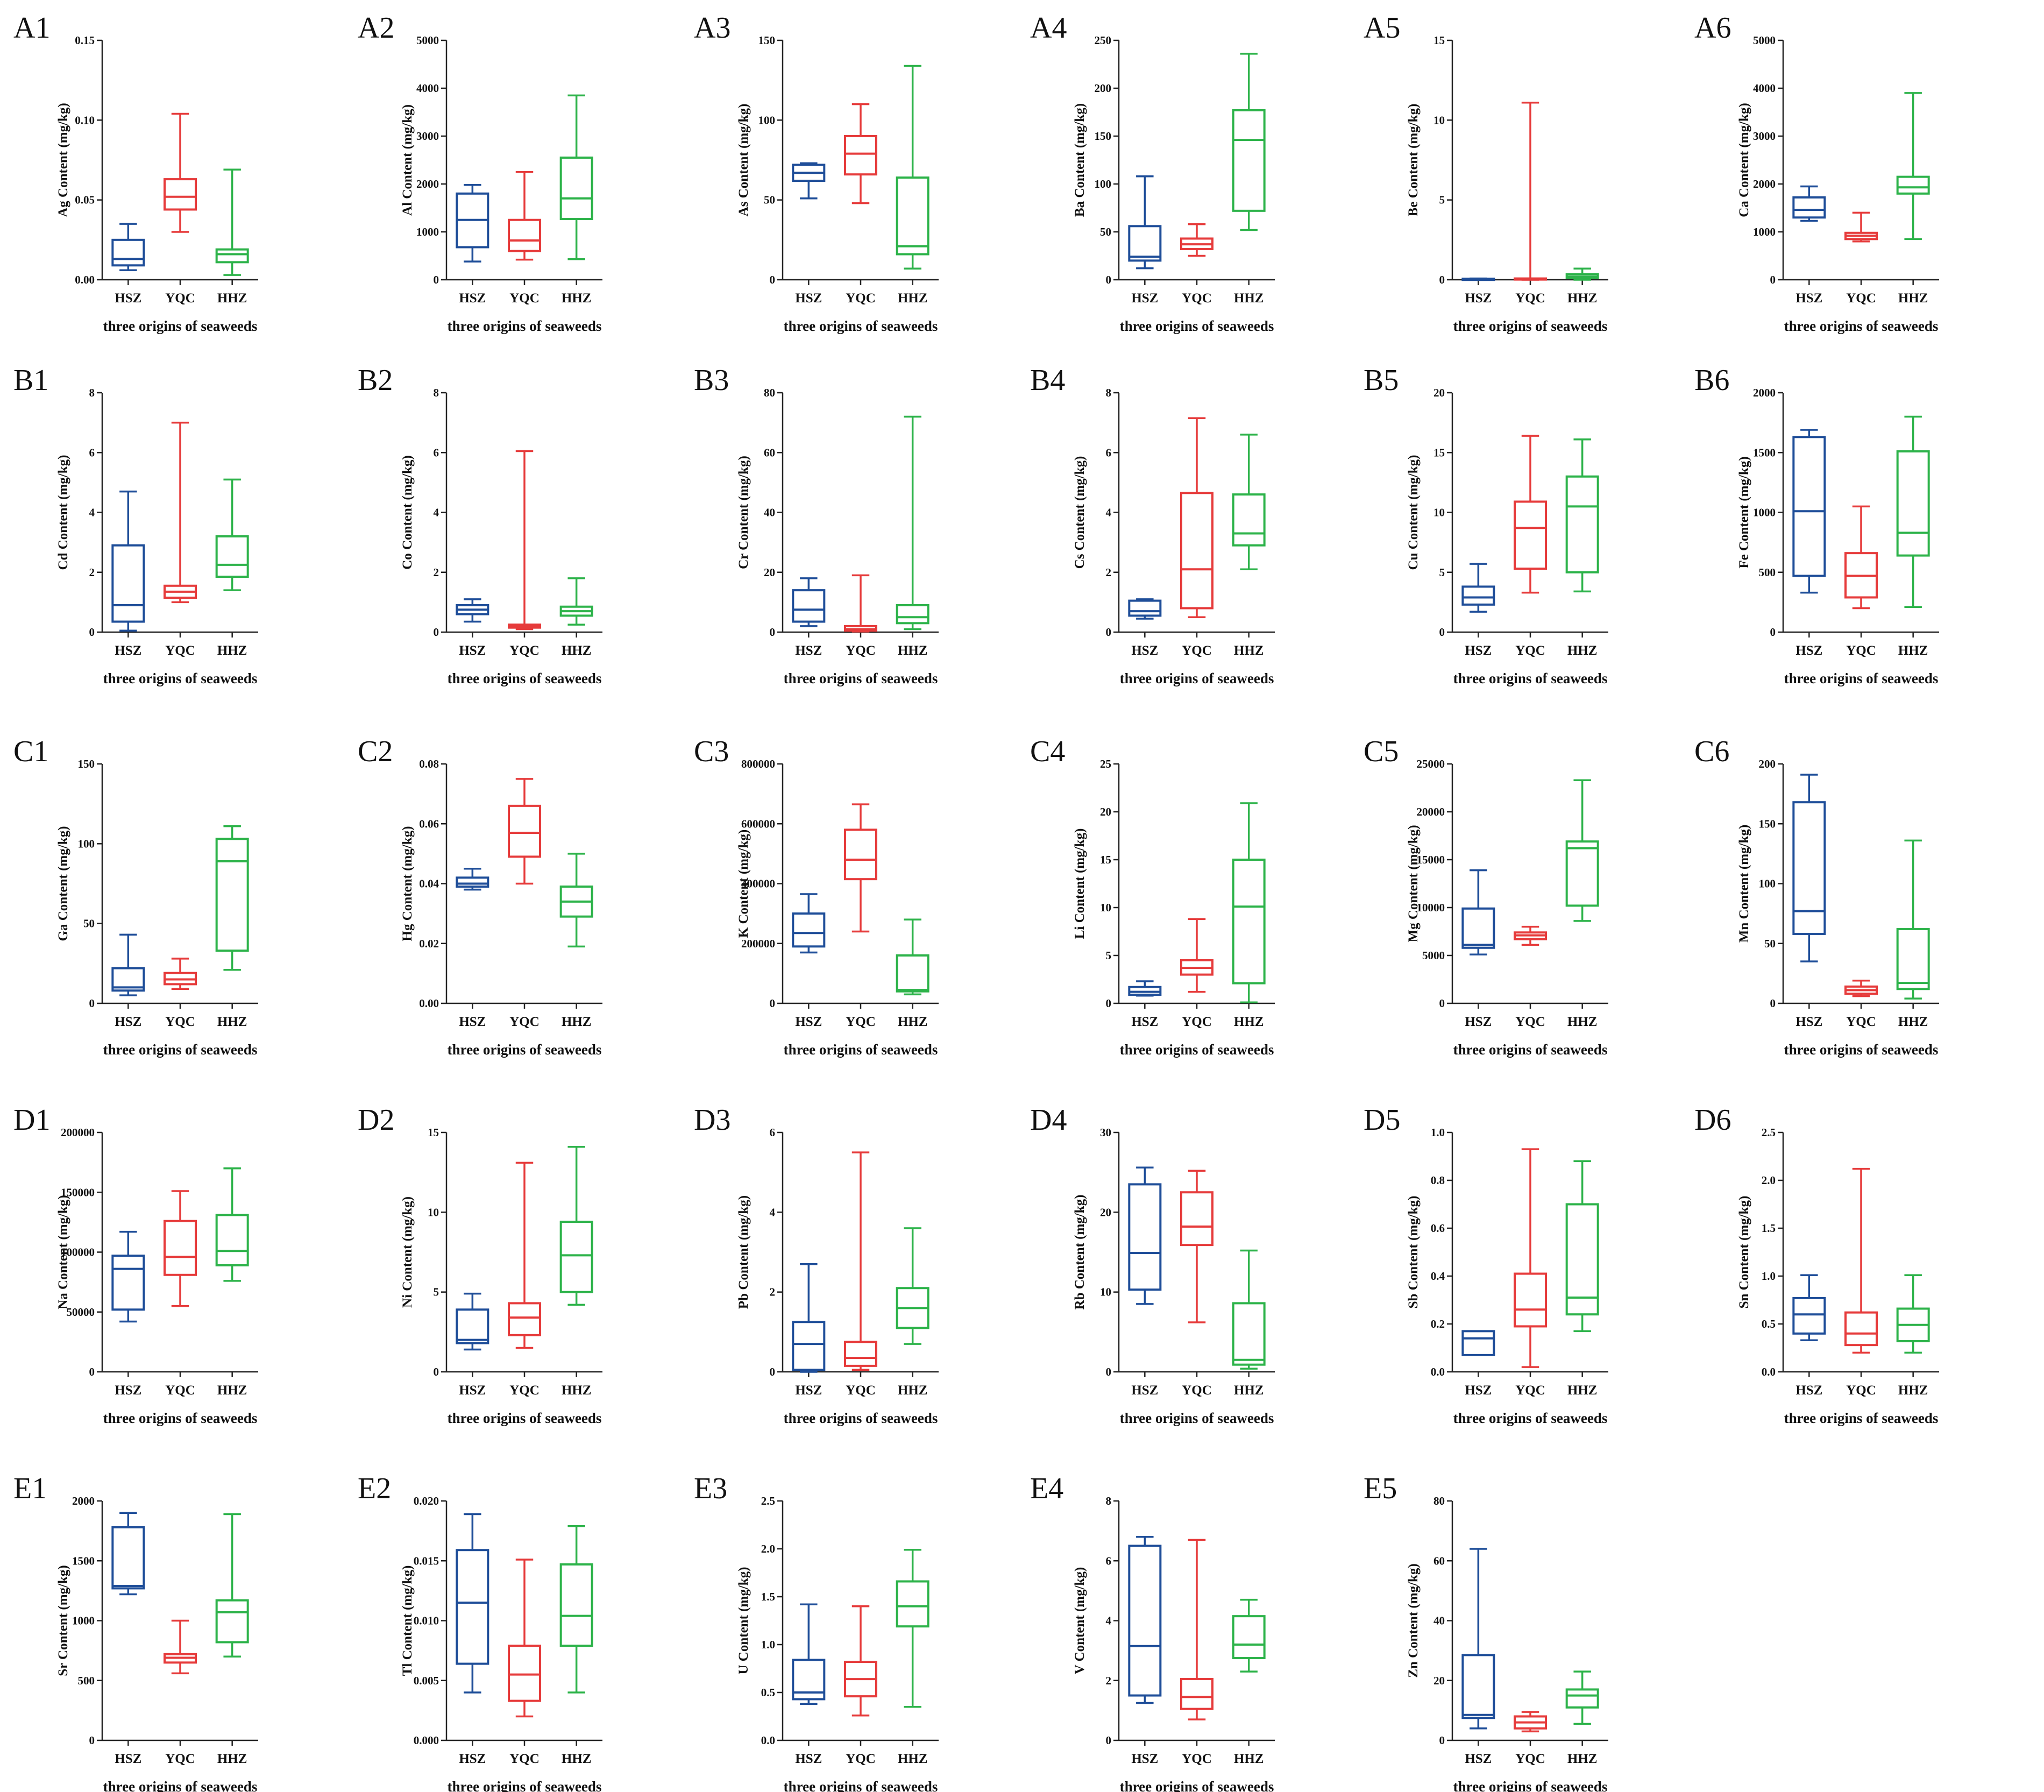  I want to click on y-tick-label: 25000, so click(1431, 763).